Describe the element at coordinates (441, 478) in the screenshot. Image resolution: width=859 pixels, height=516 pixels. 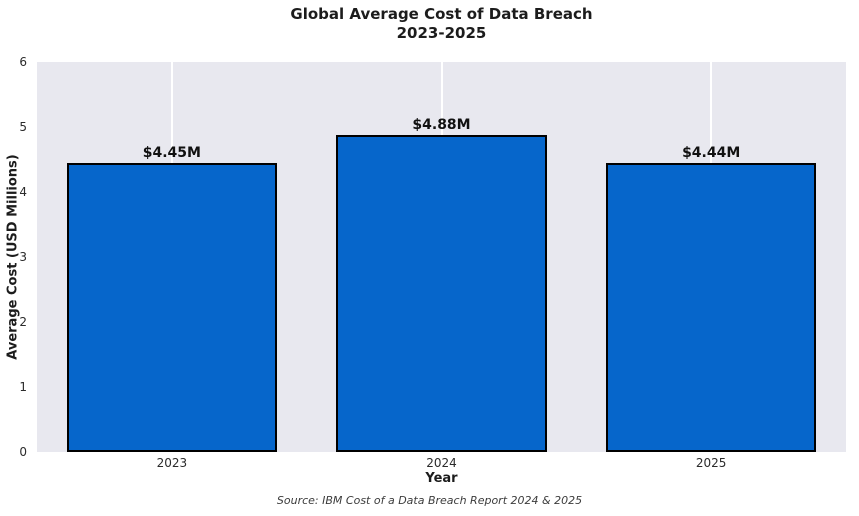
I see `x-axis-label: Year` at that location.